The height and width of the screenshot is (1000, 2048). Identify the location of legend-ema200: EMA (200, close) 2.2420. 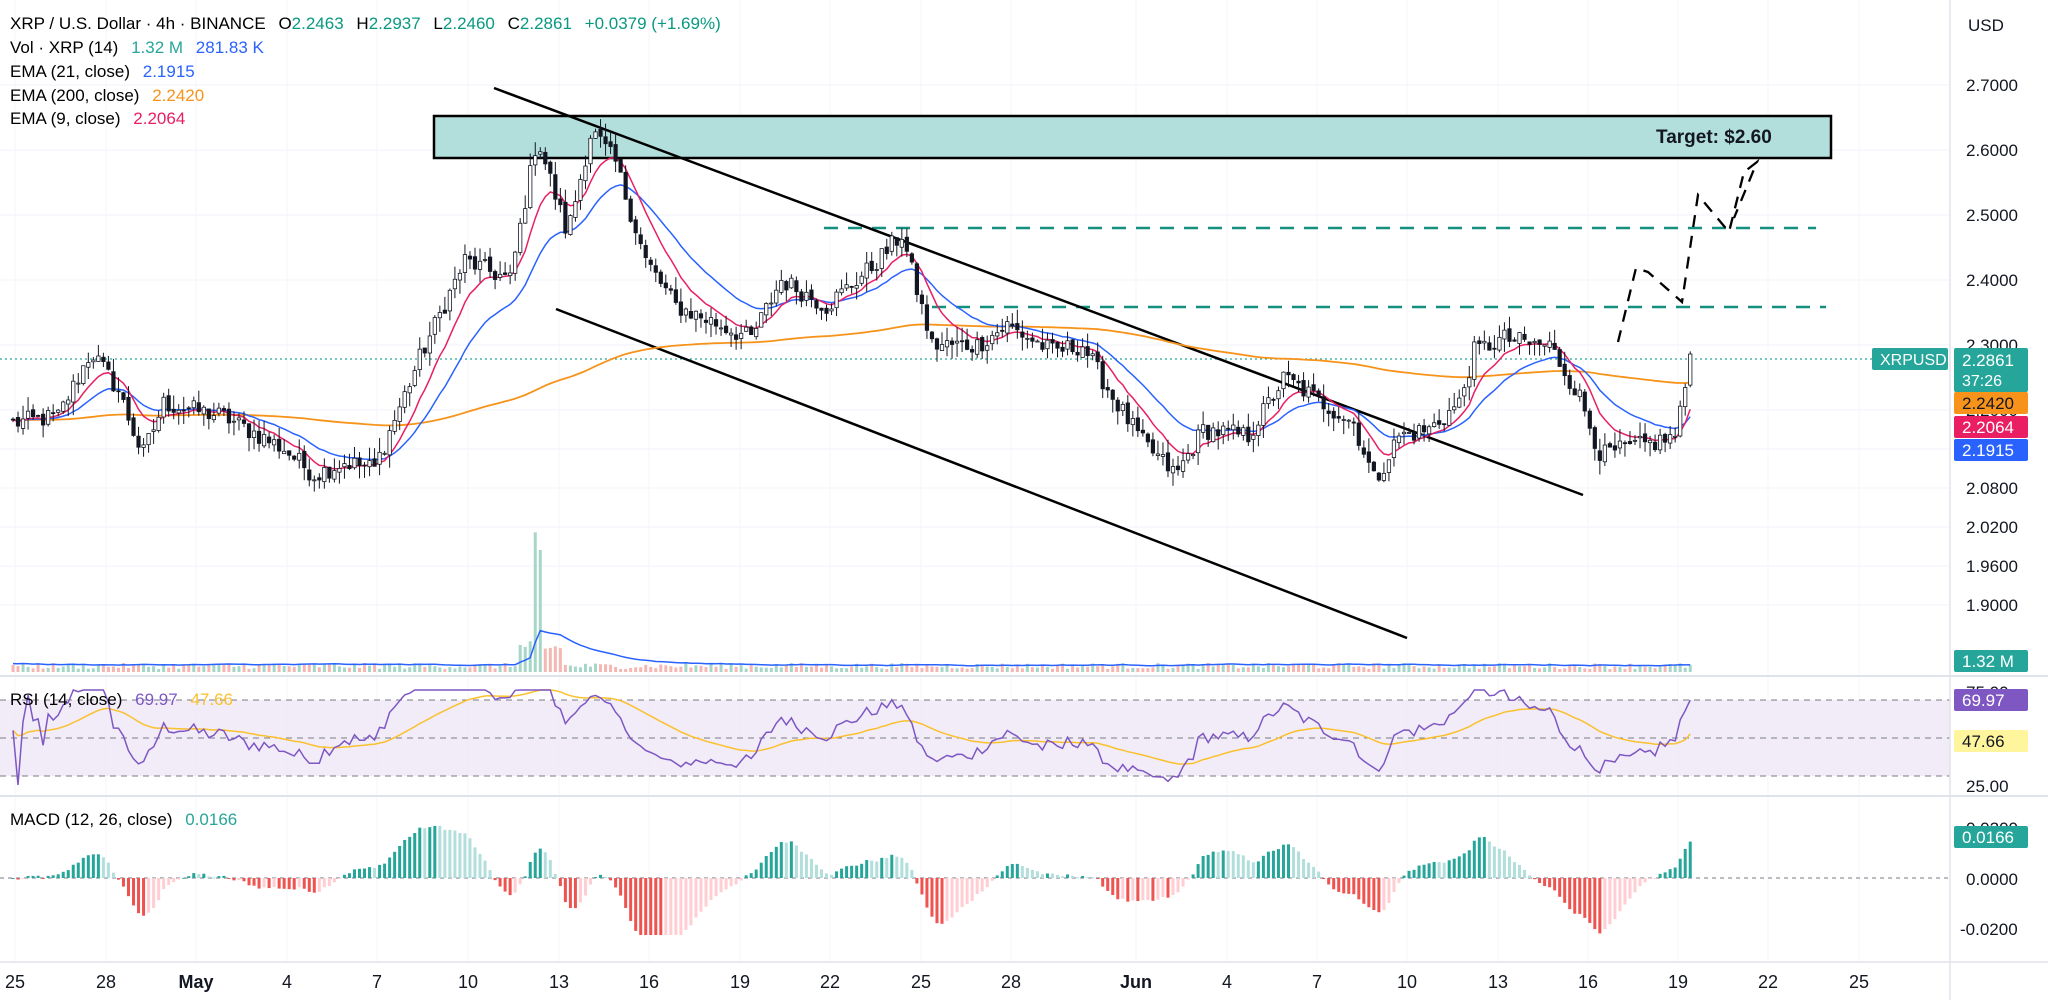
(107, 95).